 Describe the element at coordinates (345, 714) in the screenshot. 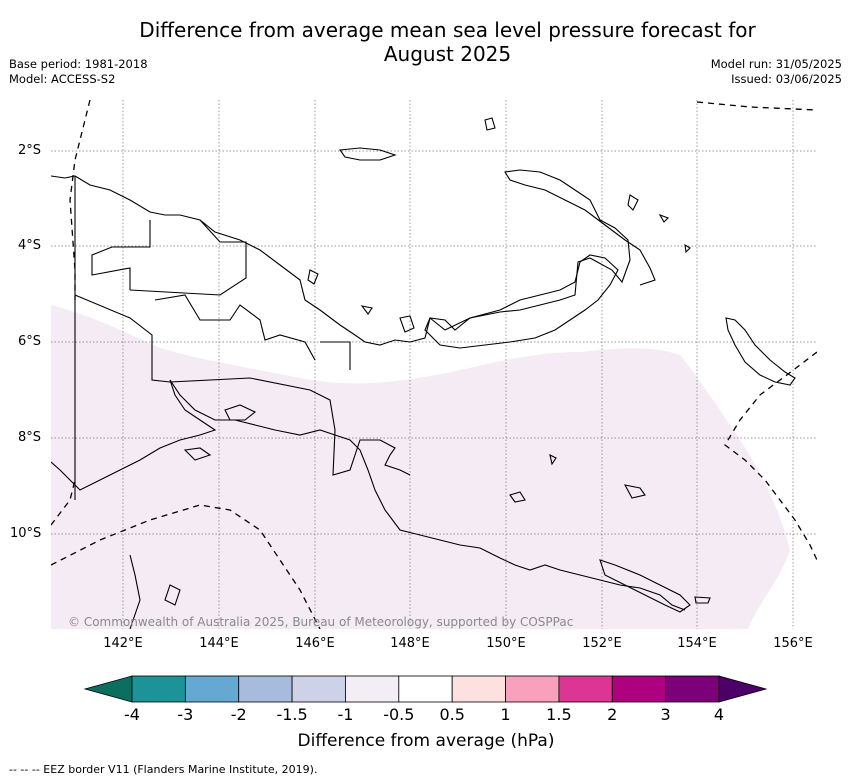

I see `colorbar-tick-label: -1` at that location.